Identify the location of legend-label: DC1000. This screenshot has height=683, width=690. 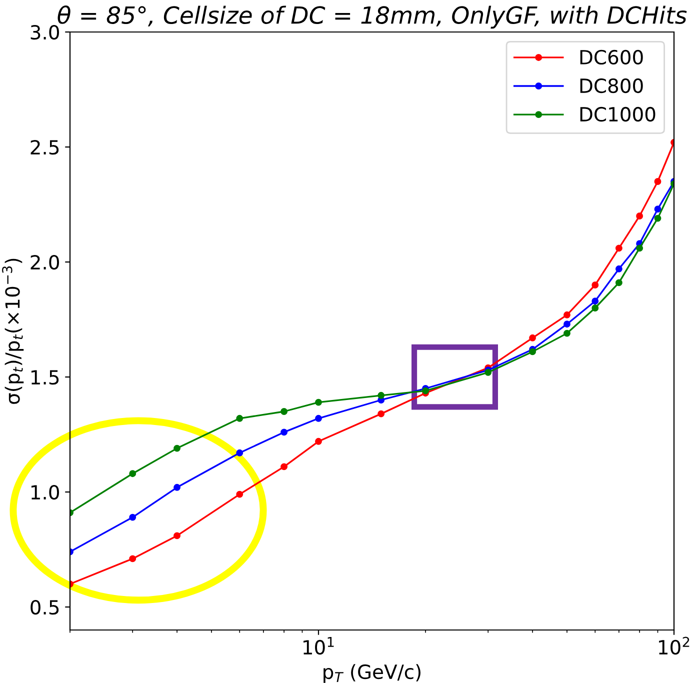
(618, 114).